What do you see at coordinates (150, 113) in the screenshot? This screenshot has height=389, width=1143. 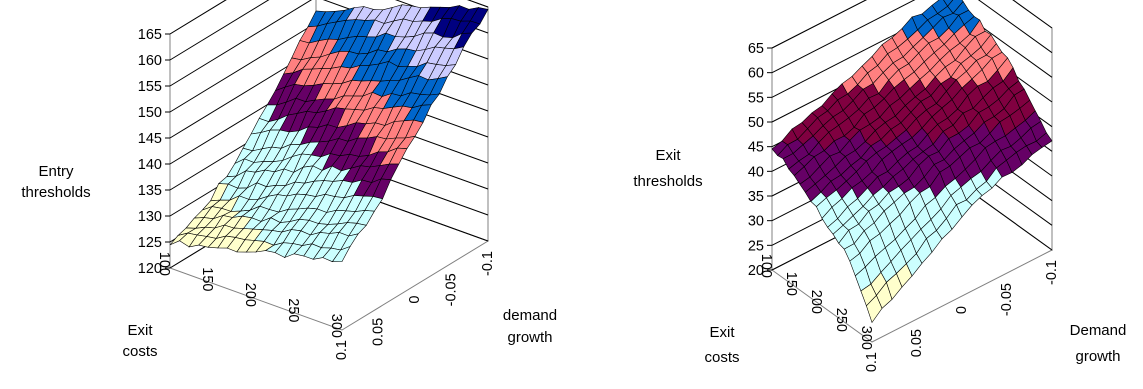 I see `z-tick-label: 150` at bounding box center [150, 113].